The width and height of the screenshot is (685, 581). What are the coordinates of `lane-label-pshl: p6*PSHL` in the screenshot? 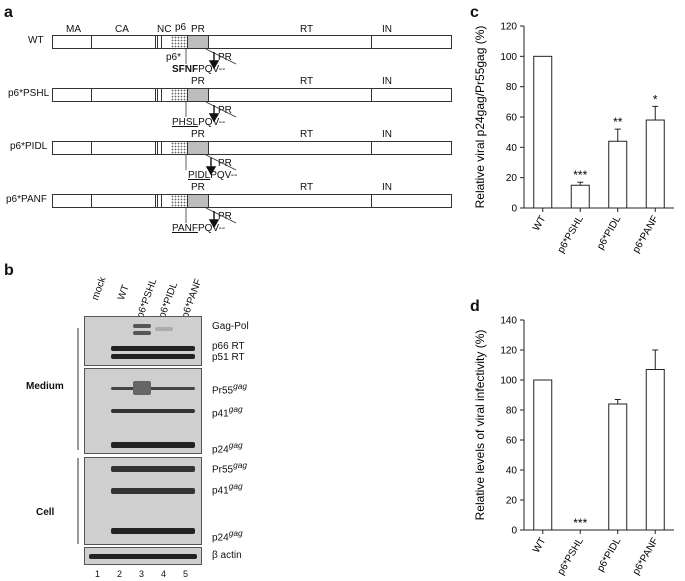 It's located at (147, 298).